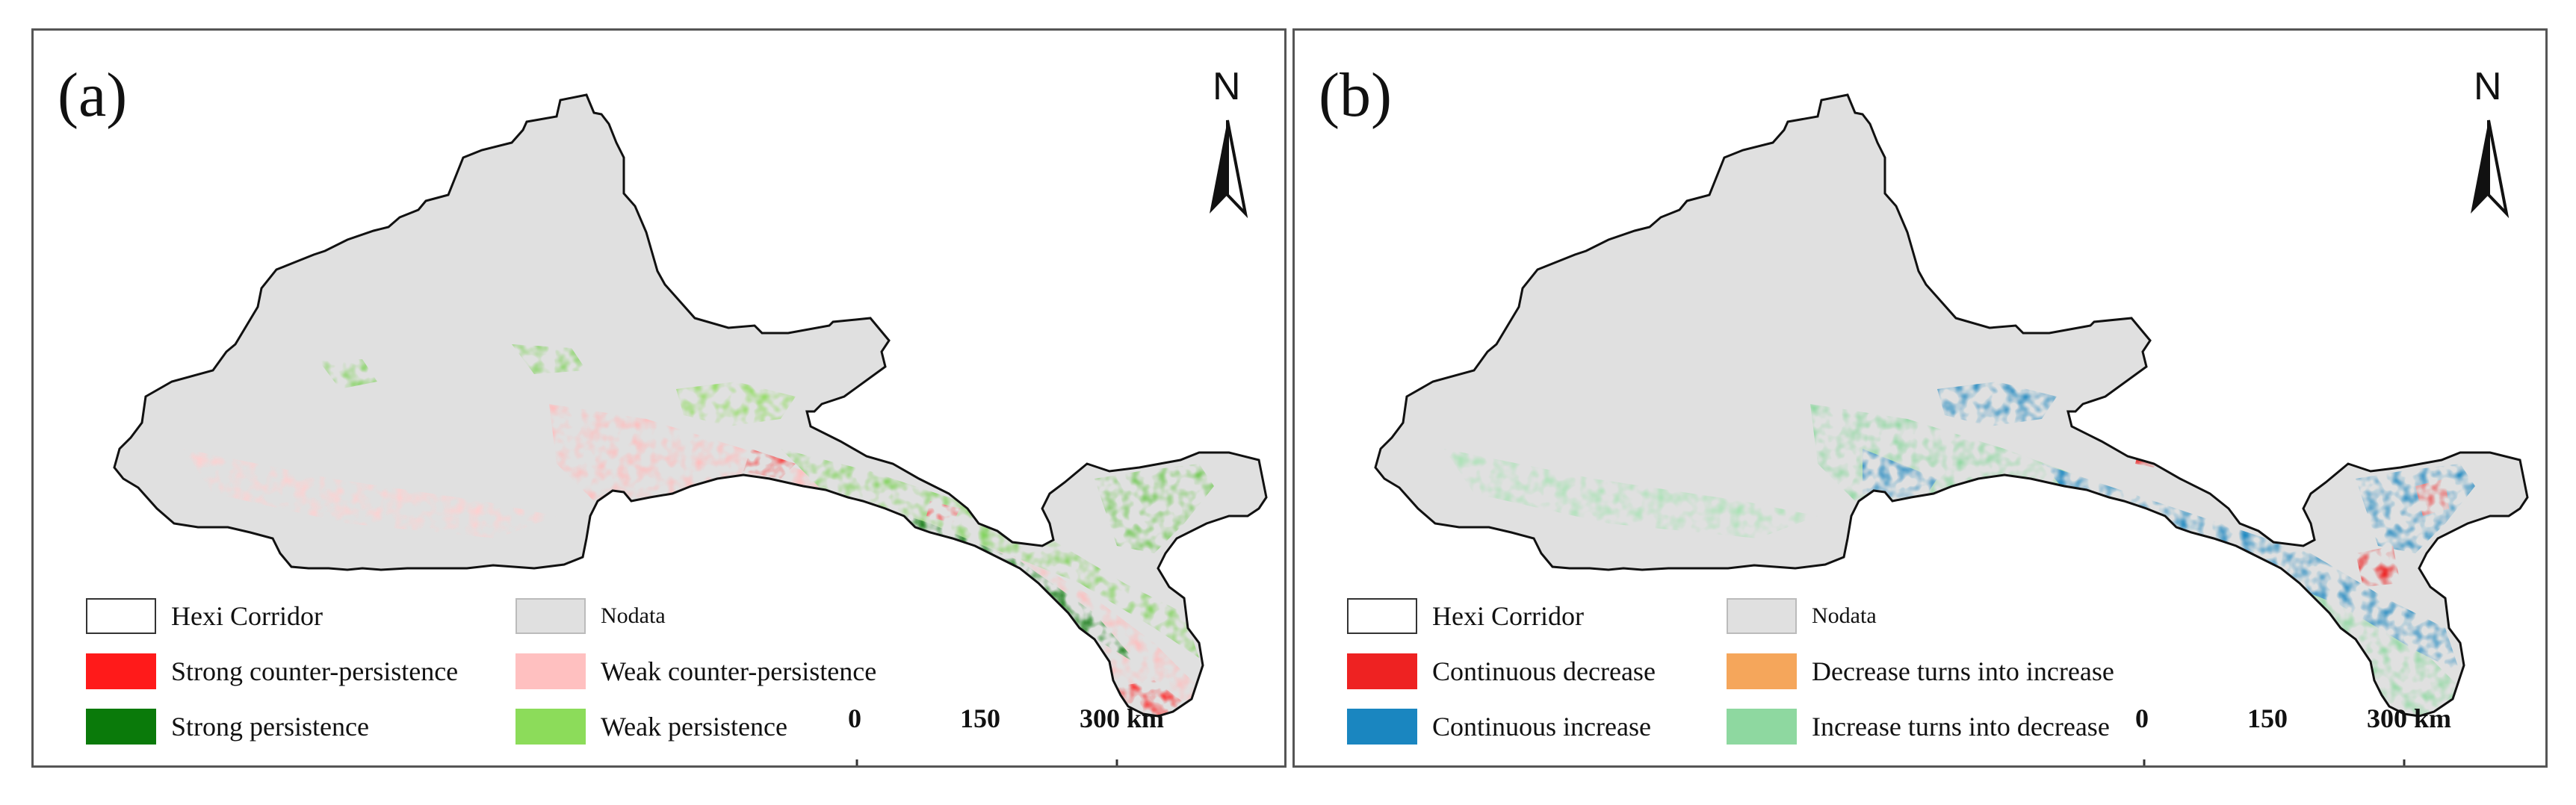 The width and height of the screenshot is (2576, 805). Describe the element at coordinates (1544, 671) in the screenshot. I see `legend-label: Continuous decrease` at that location.